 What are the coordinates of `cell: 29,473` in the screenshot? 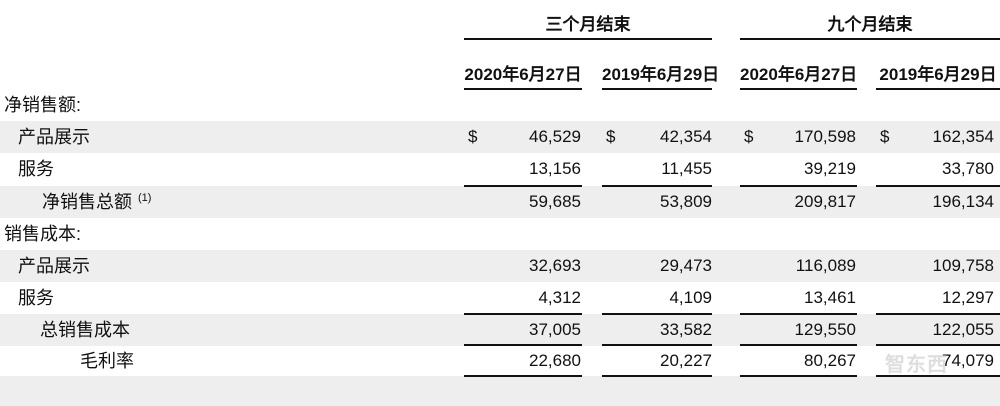 It's located at (686, 265).